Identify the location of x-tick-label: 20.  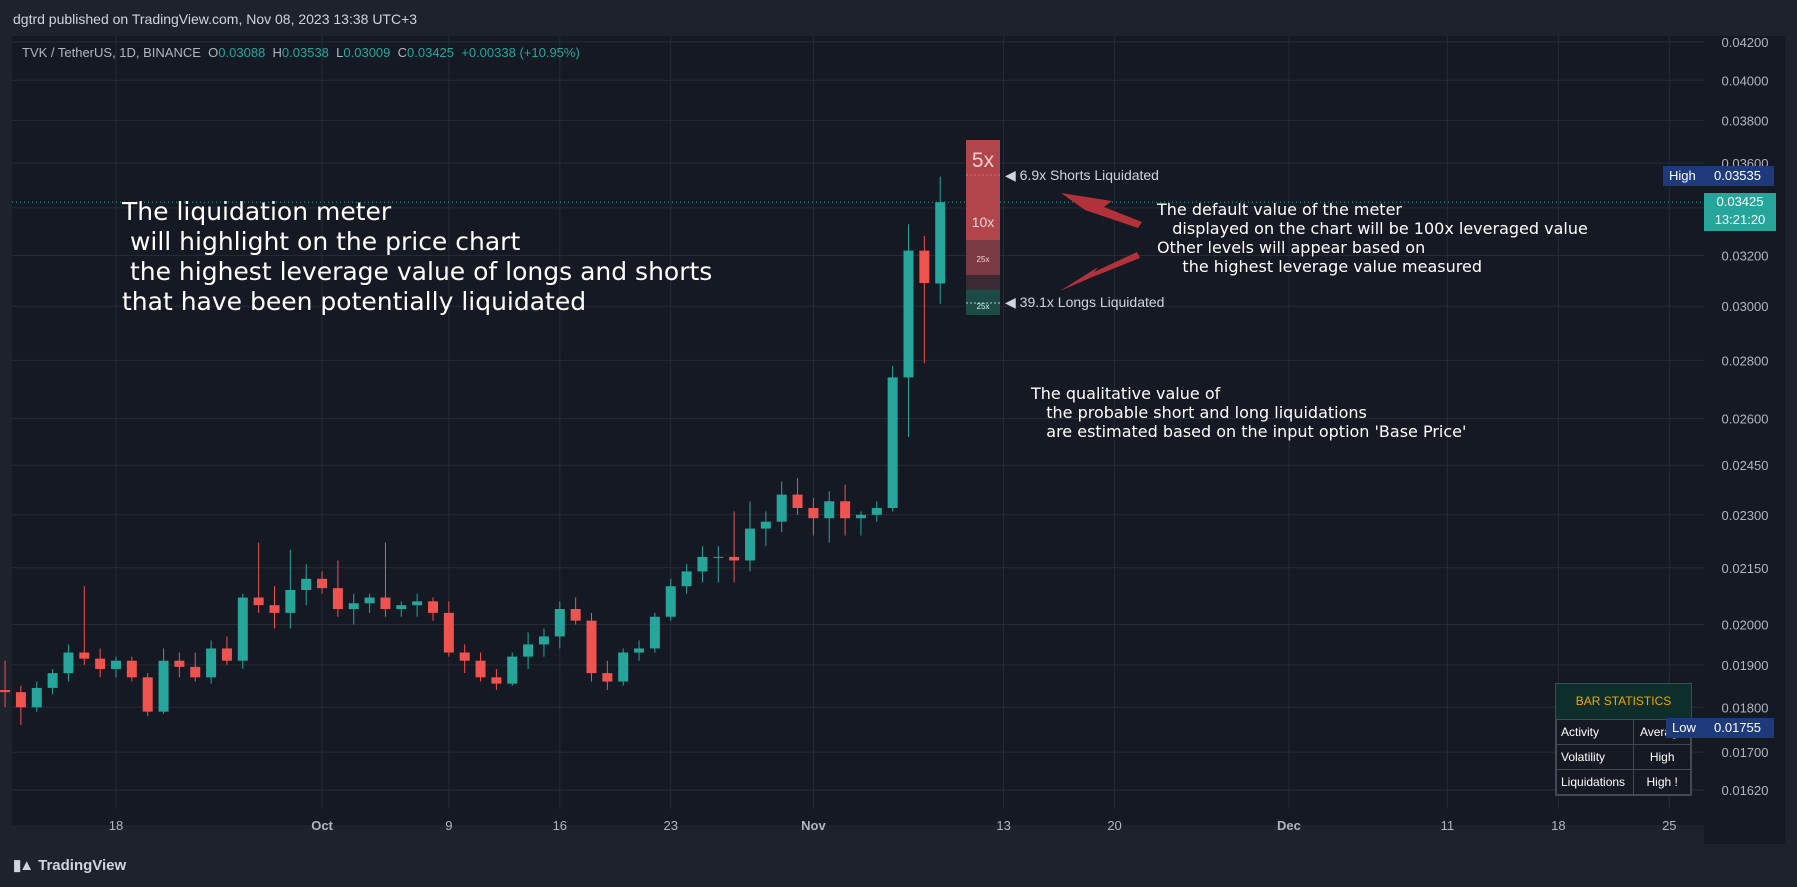
(1114, 825).